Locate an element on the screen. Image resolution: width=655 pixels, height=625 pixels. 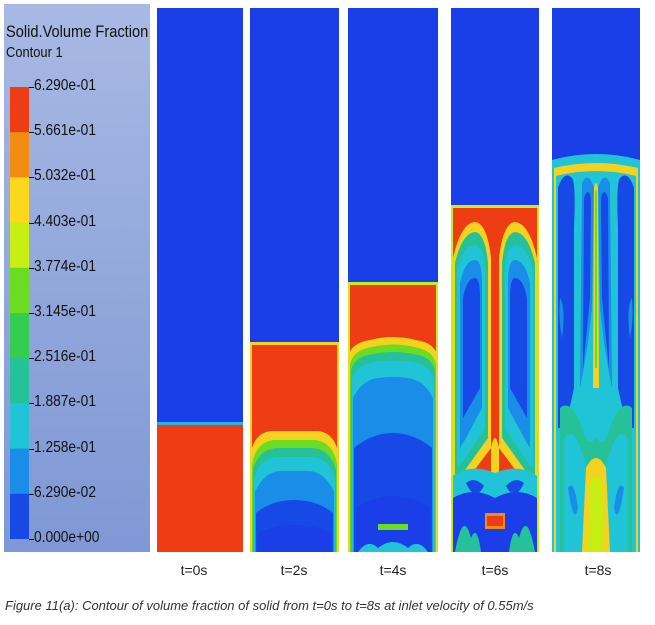
contour-panel-t4 is located at coordinates (393, 280).